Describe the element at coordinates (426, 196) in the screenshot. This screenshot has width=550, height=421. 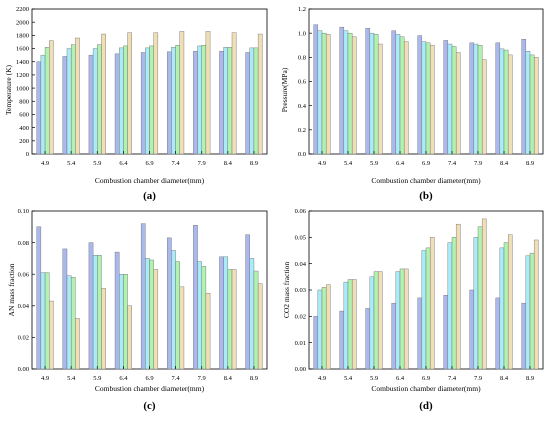
I see `panel-label: (b)` at that location.